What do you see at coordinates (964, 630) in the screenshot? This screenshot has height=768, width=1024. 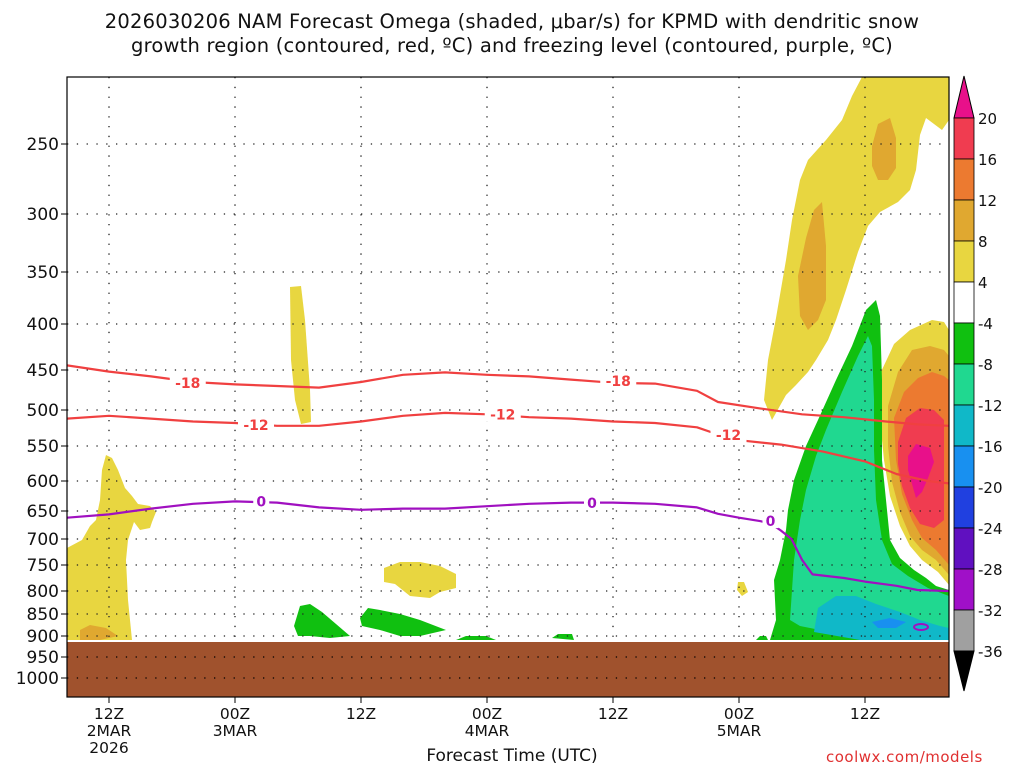 I see `colorbar-band--36--32` at bounding box center [964, 630].